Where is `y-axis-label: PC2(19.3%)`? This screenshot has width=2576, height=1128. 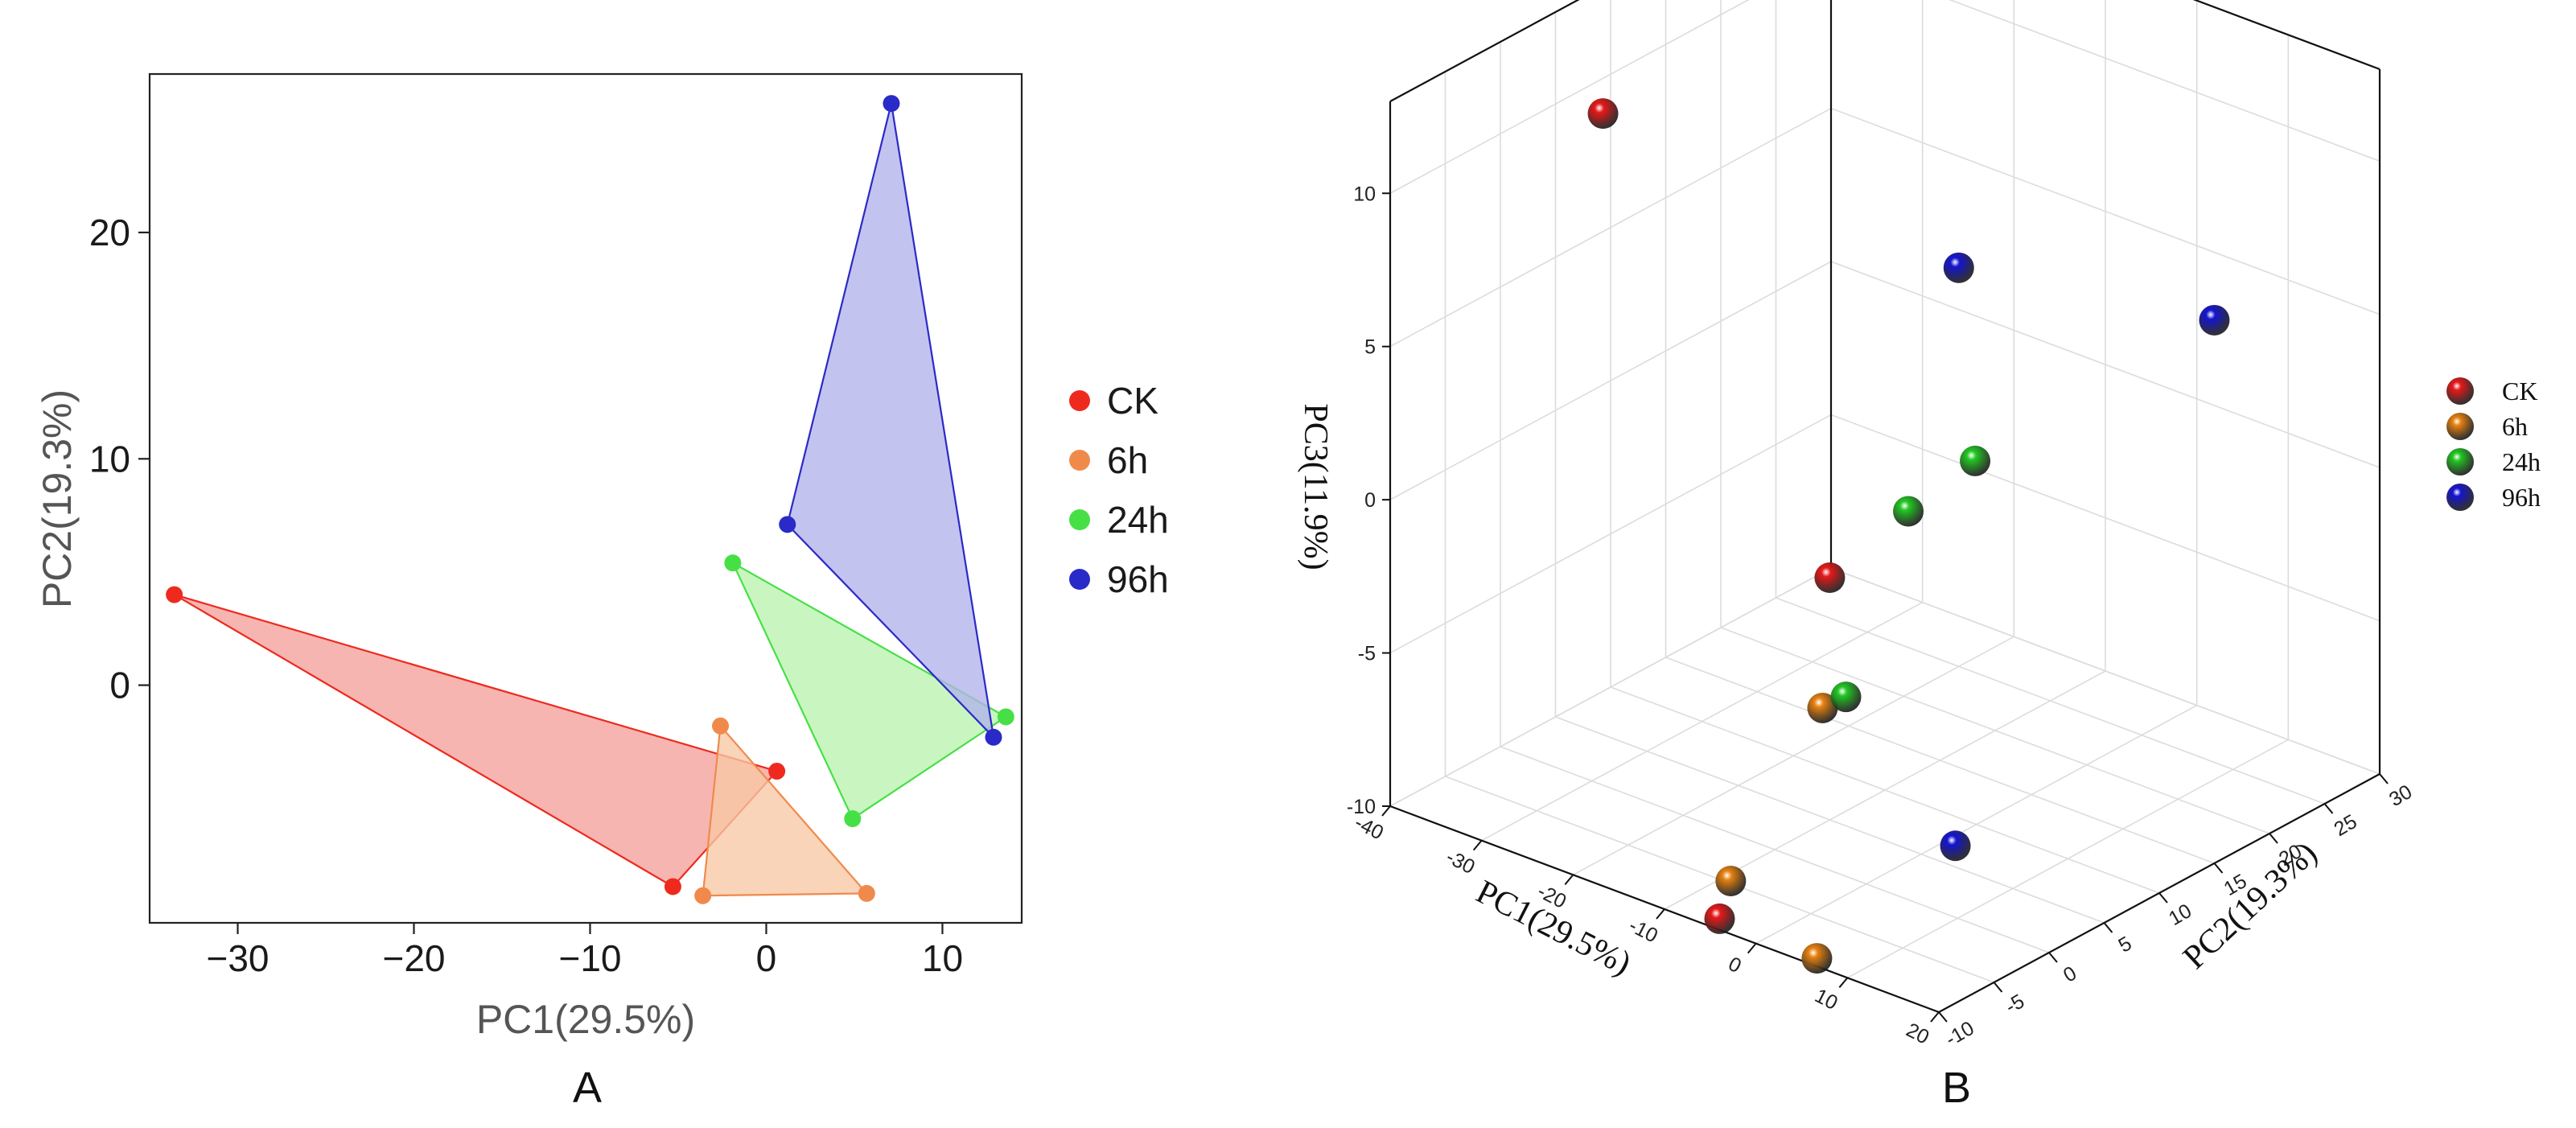 y-axis-label: PC2(19.3%) is located at coordinates (57, 499).